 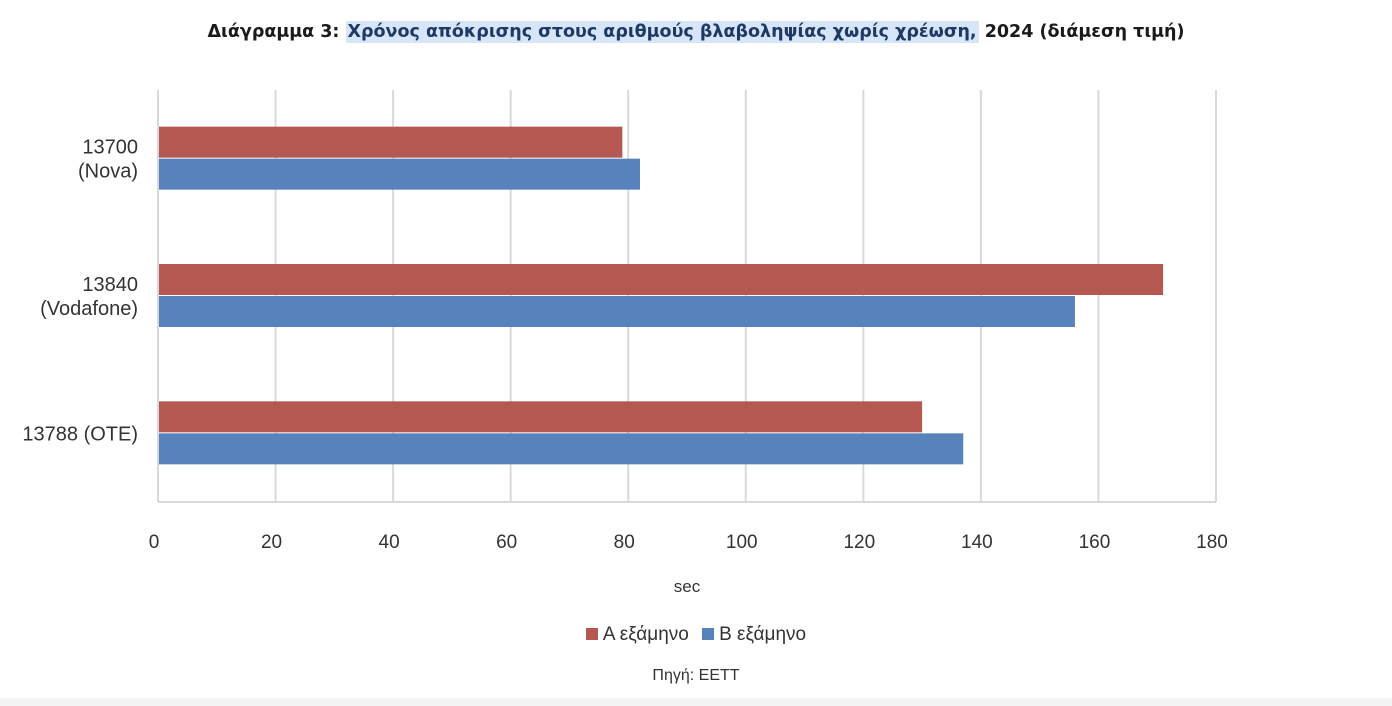 I want to click on x-tick-label-40: 40, so click(x=389, y=542).